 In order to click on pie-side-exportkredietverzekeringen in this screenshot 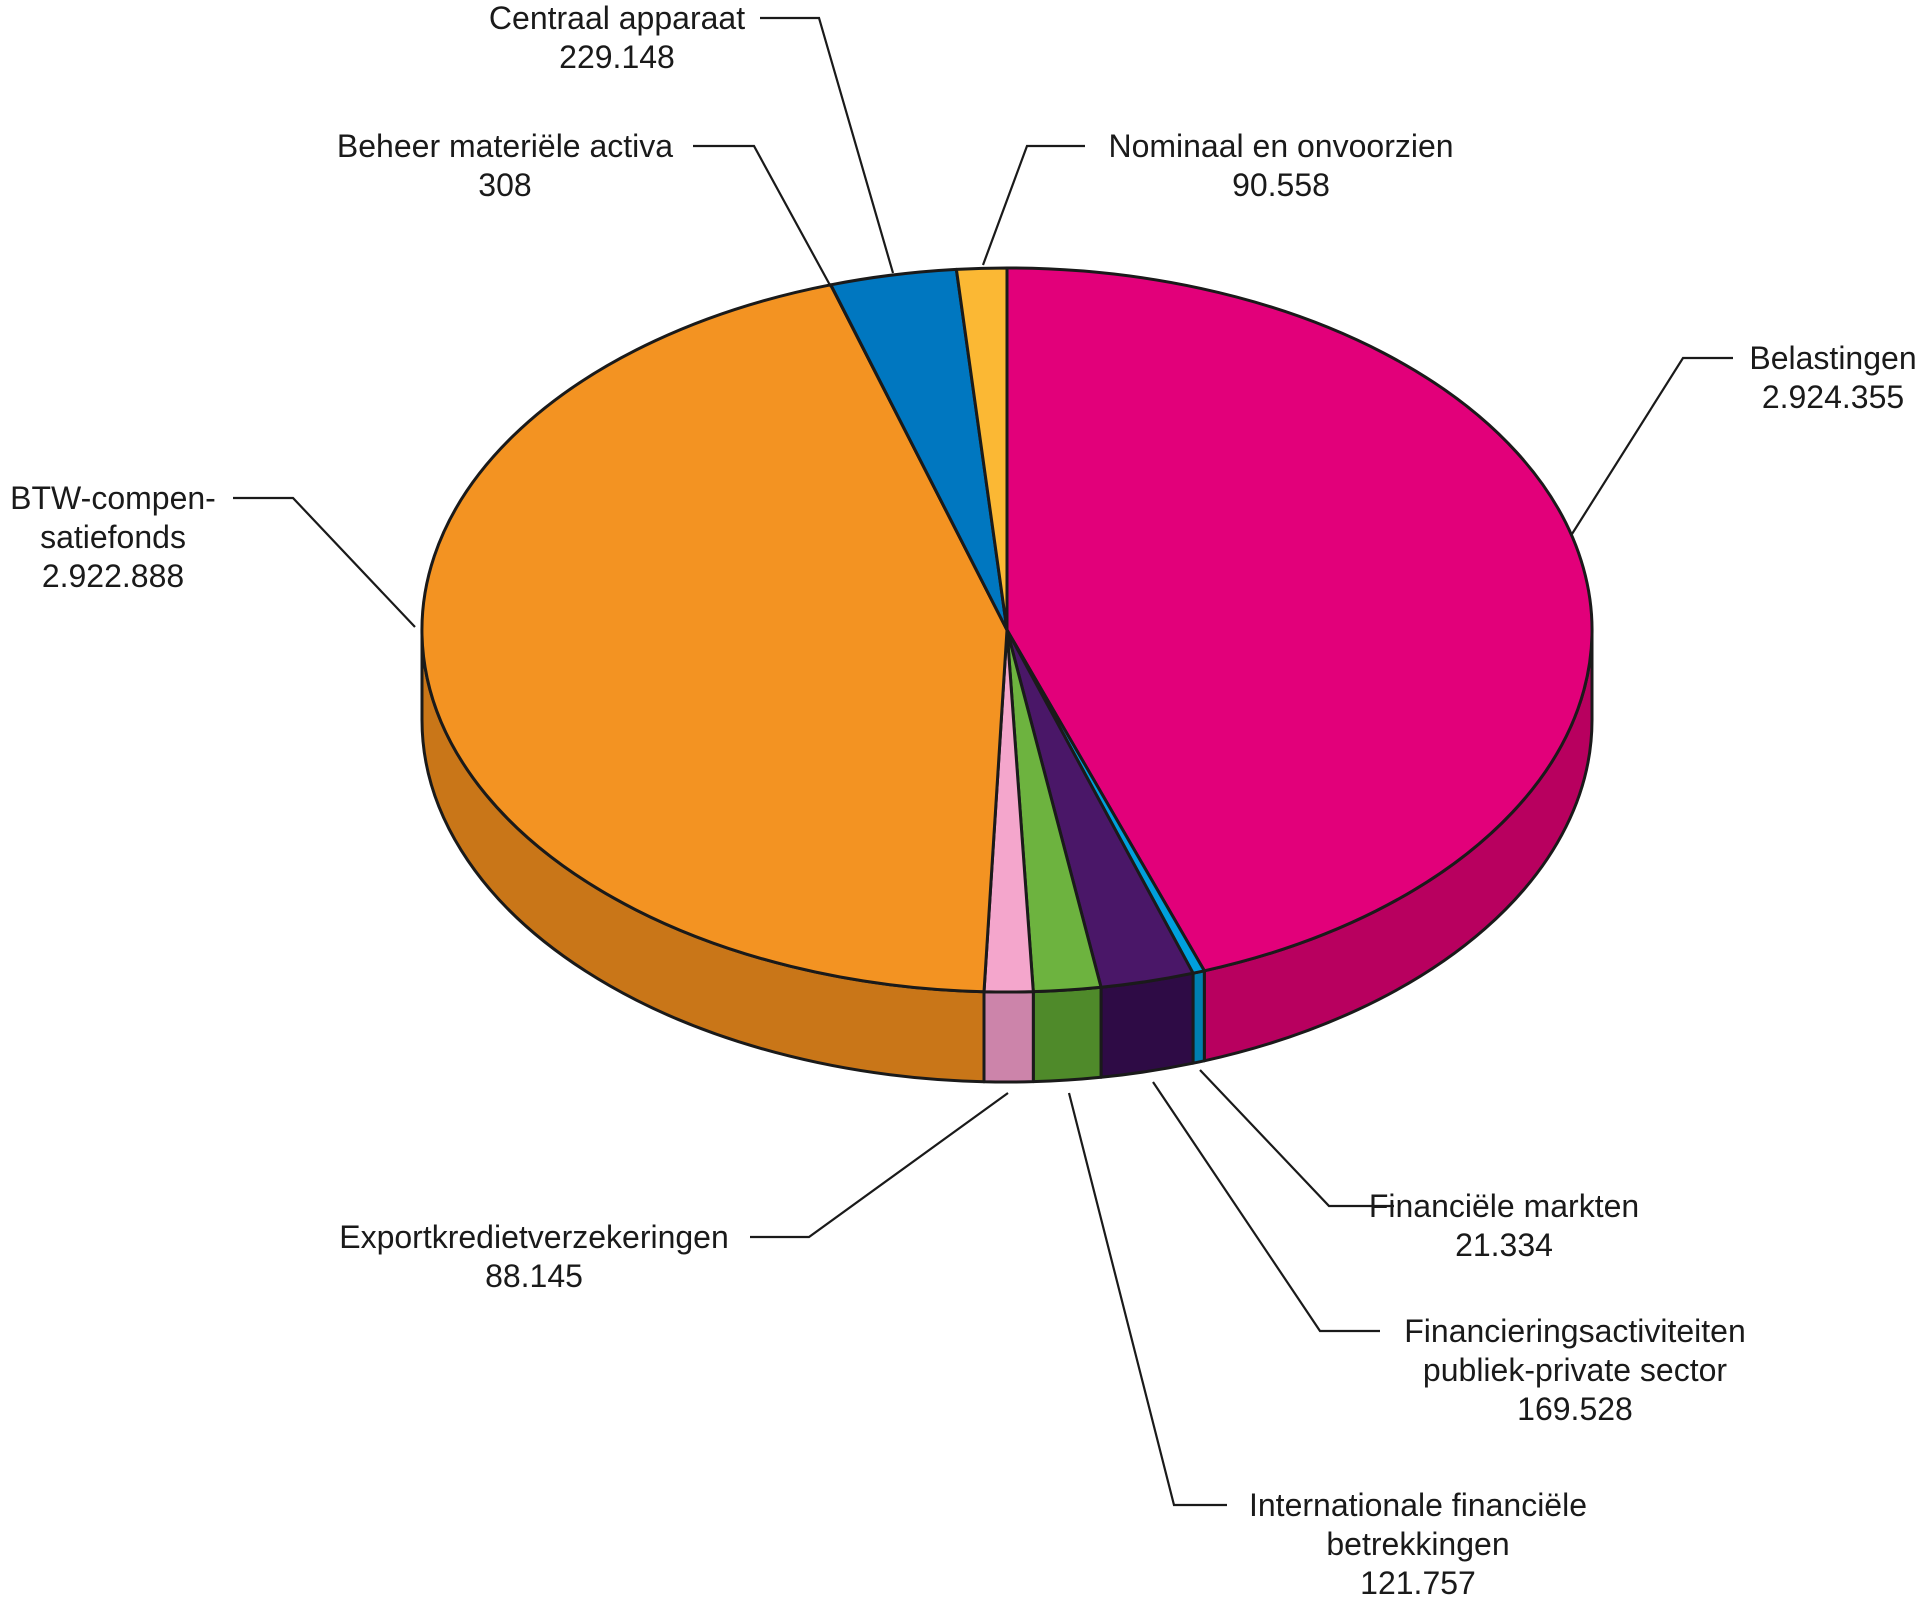, I will do `click(1008, 1037)`.